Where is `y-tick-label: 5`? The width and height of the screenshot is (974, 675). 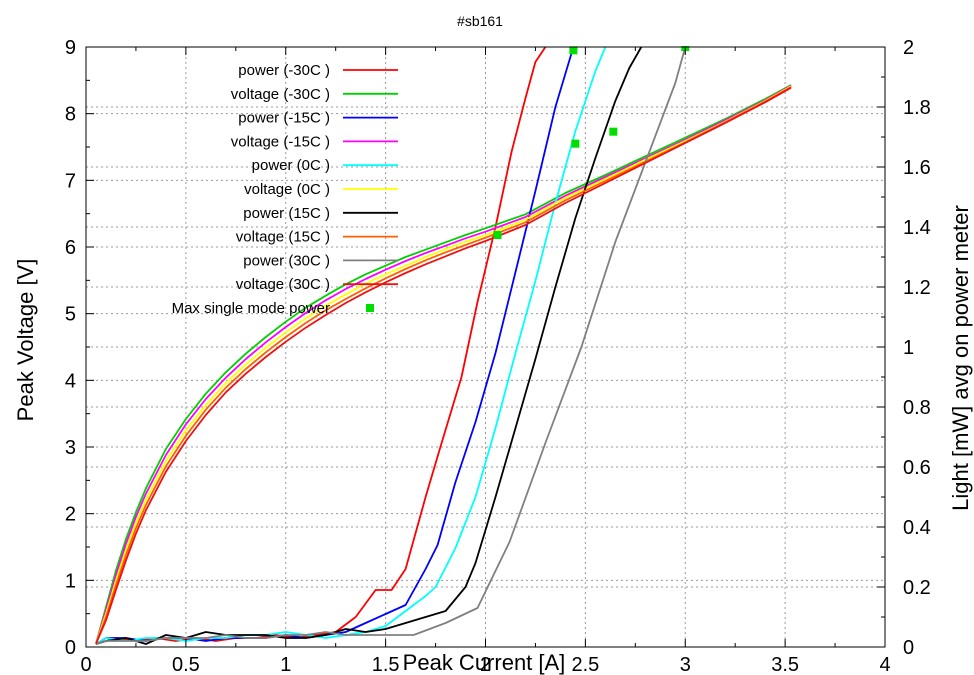 y-tick-label: 5 is located at coordinates (70, 315).